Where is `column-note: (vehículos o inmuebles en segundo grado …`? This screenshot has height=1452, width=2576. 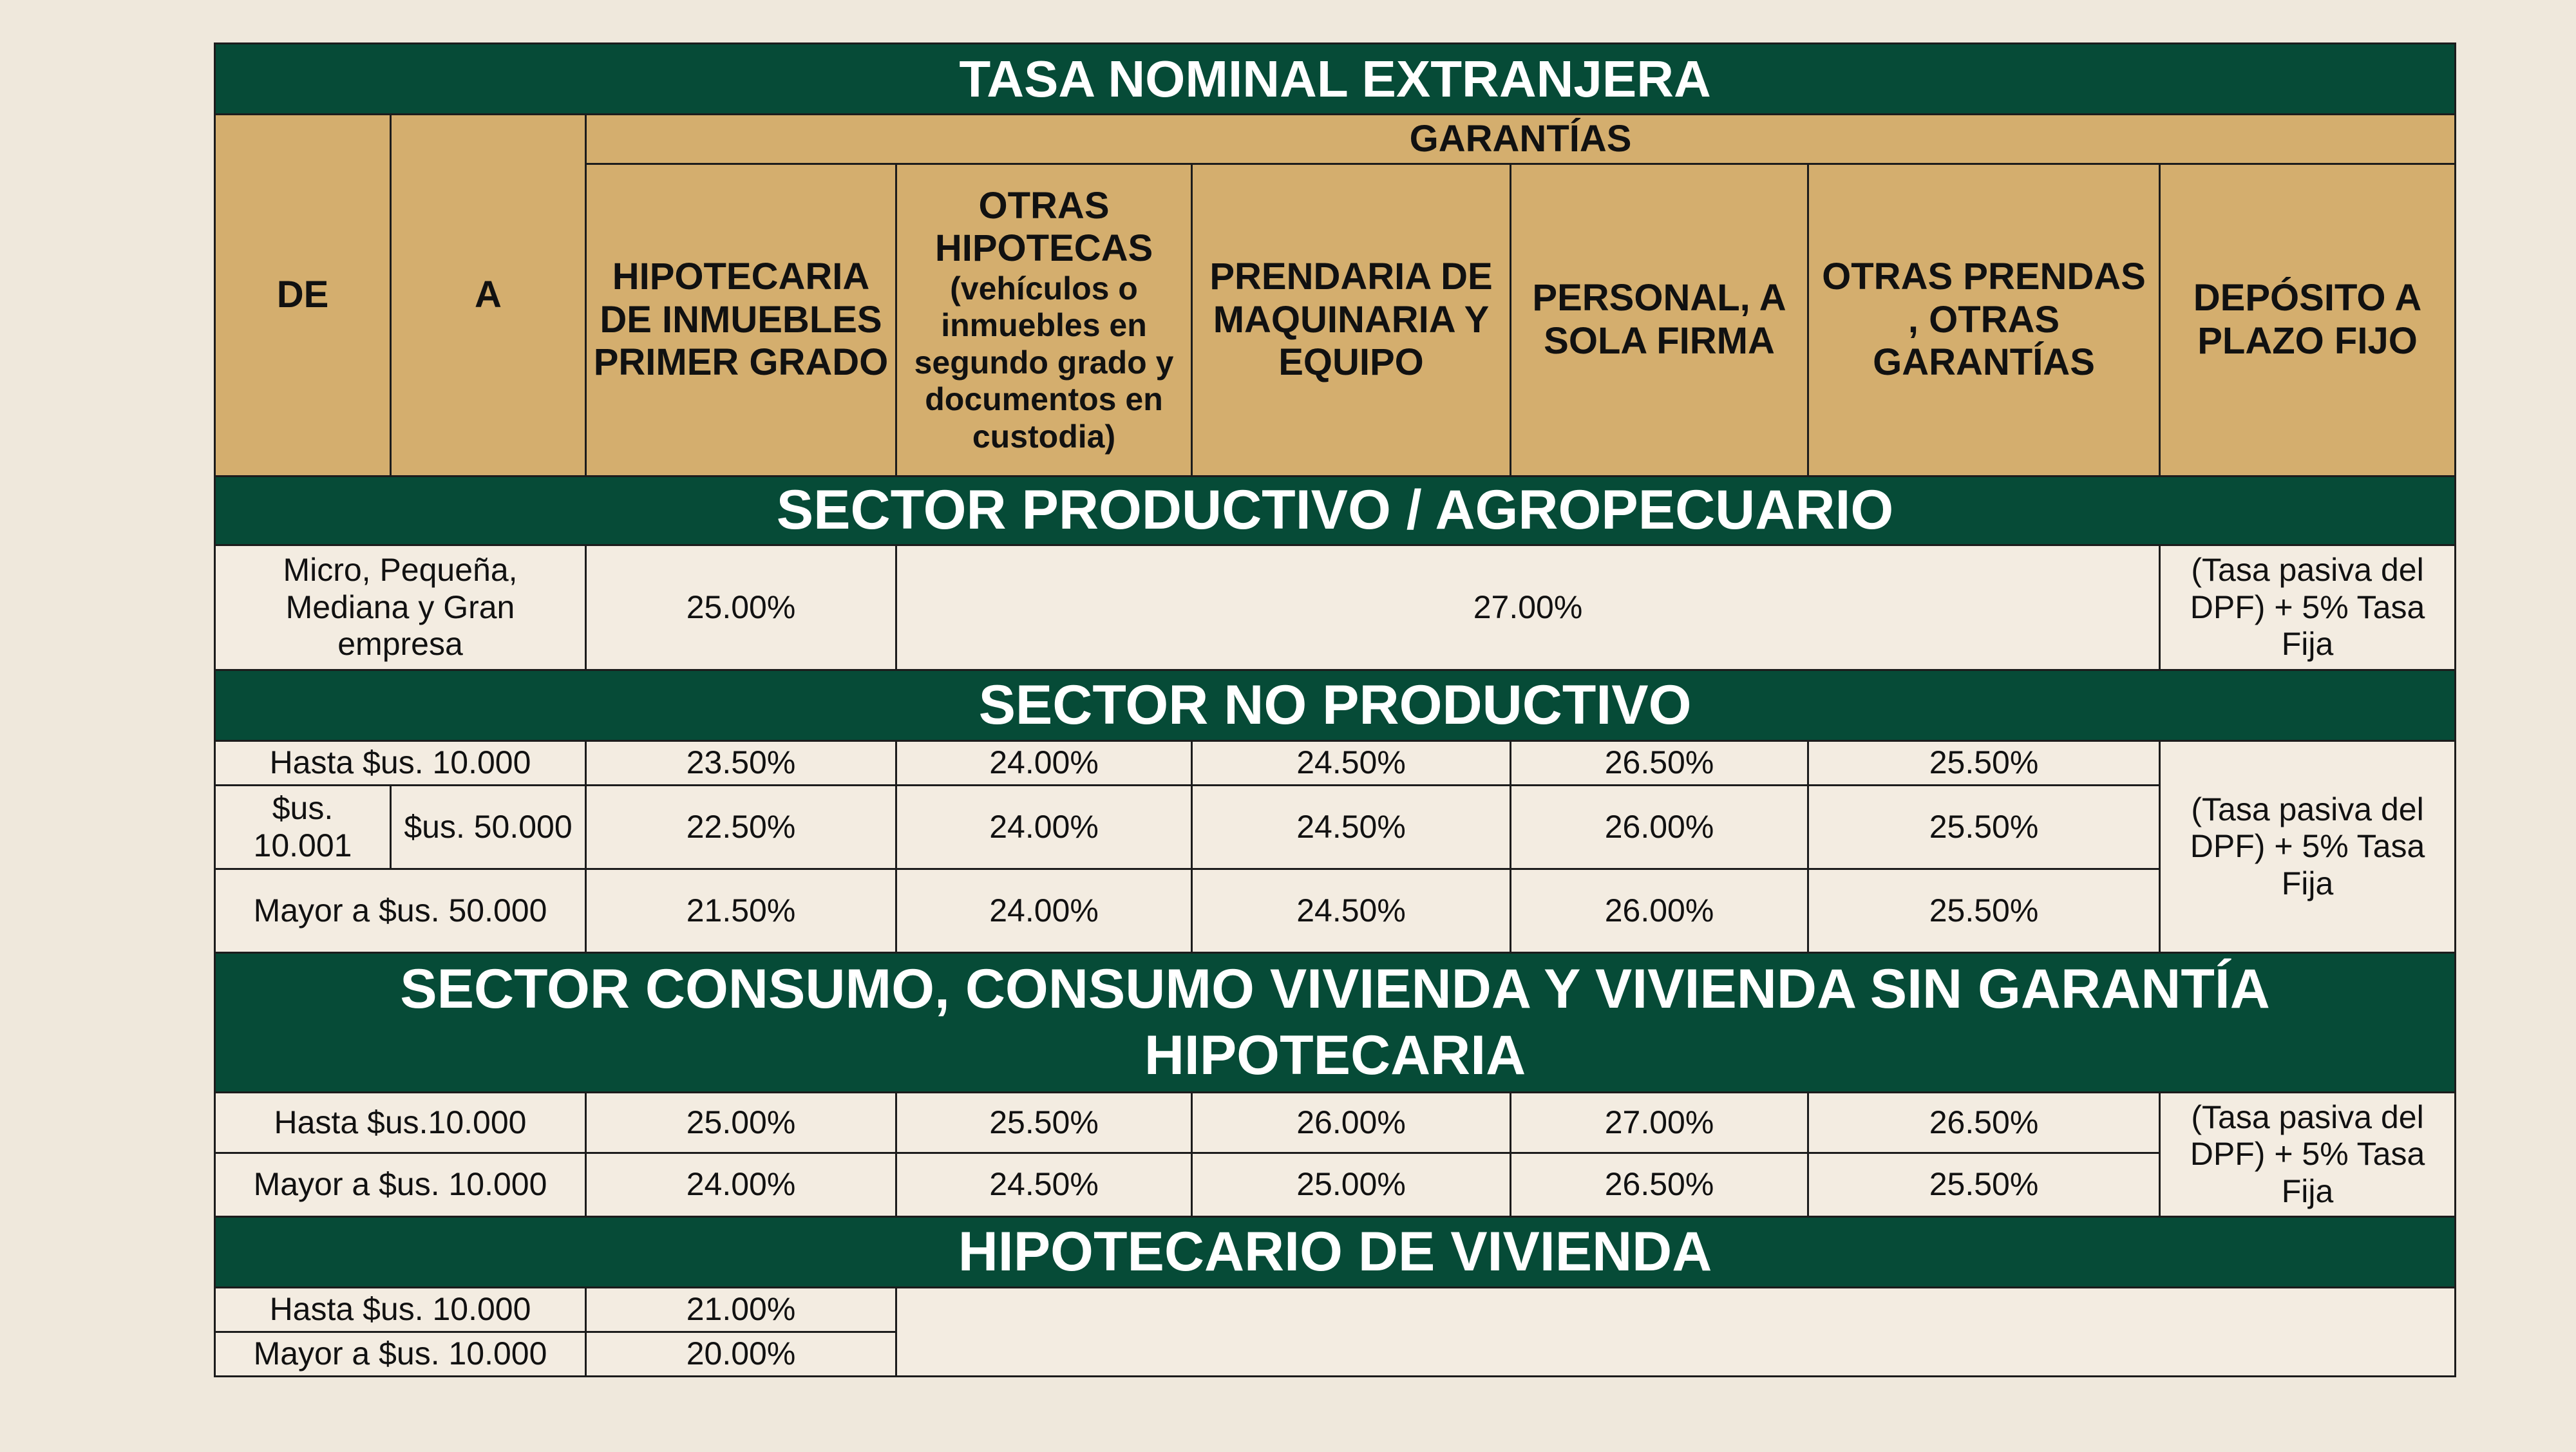 column-note: (vehículos o inmuebles en segundo grado … is located at coordinates (1044, 362).